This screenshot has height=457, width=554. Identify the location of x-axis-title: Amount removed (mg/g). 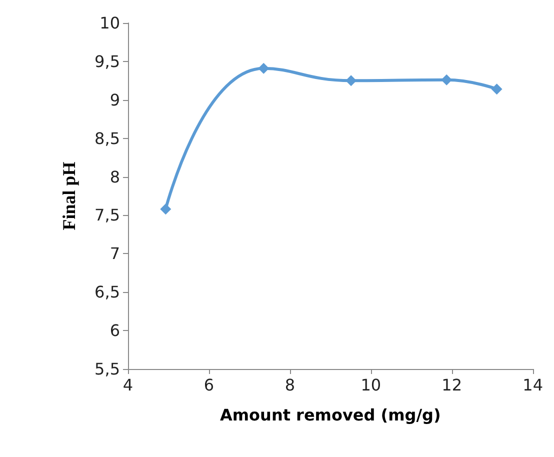
(330, 415).